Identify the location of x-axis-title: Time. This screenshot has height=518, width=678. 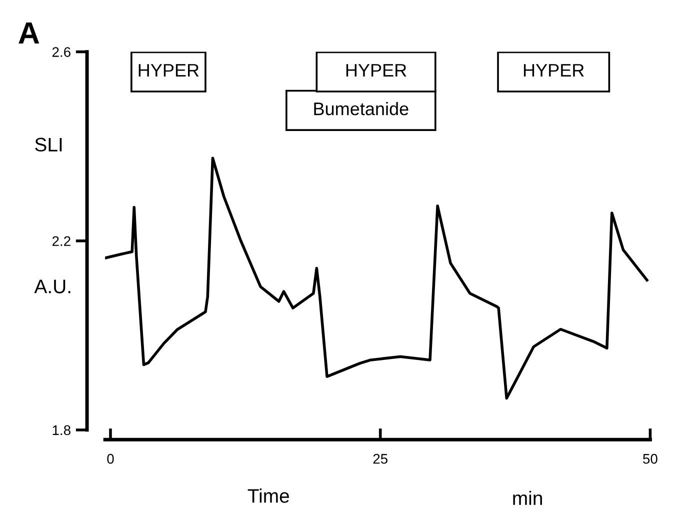
(268, 495).